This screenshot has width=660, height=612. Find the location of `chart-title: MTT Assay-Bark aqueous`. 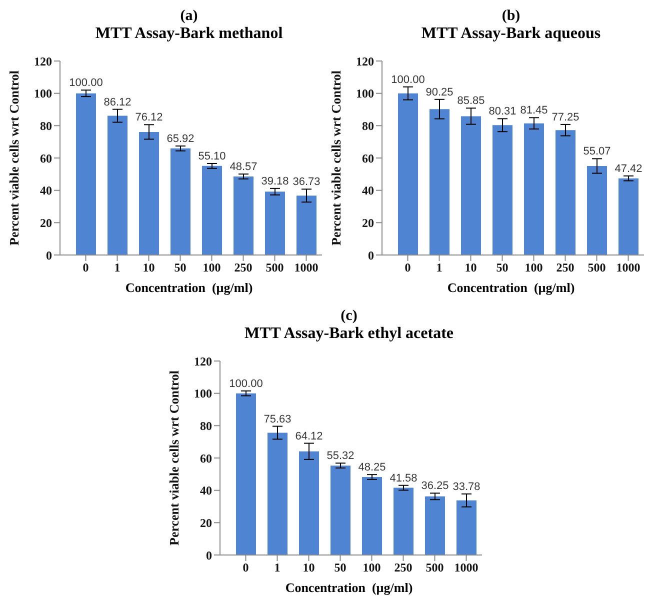

chart-title: MTT Assay-Bark aqueous is located at coordinates (511, 34).